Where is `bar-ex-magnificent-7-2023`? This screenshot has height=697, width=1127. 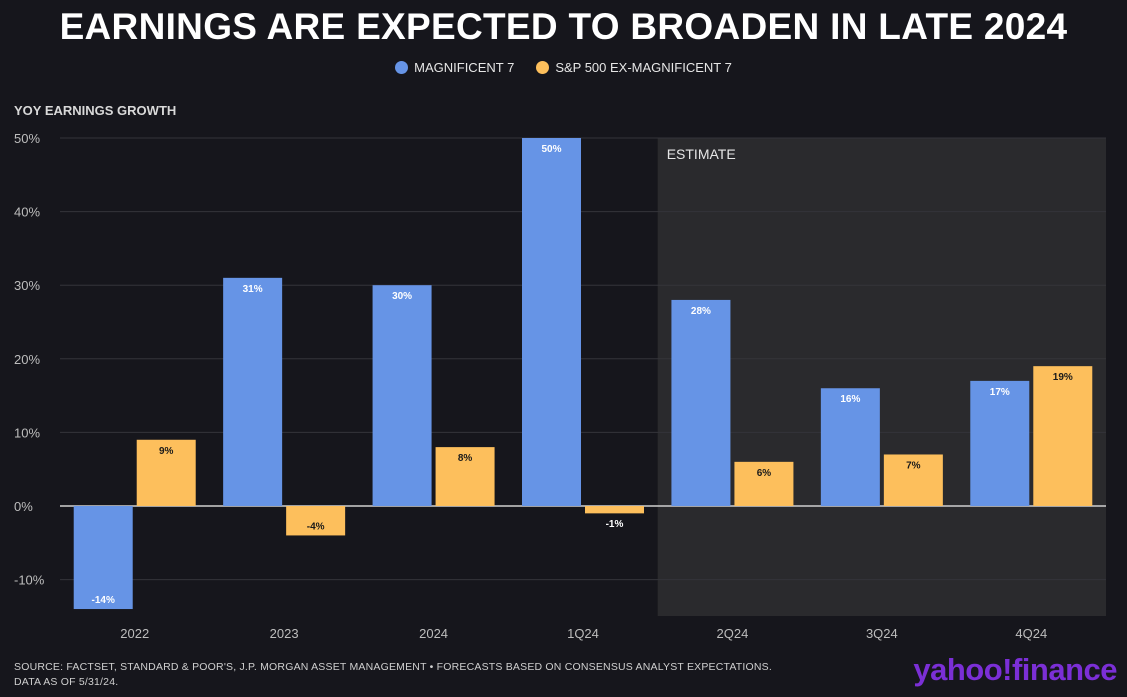 bar-ex-magnificent-7-2023 is located at coordinates (316, 521).